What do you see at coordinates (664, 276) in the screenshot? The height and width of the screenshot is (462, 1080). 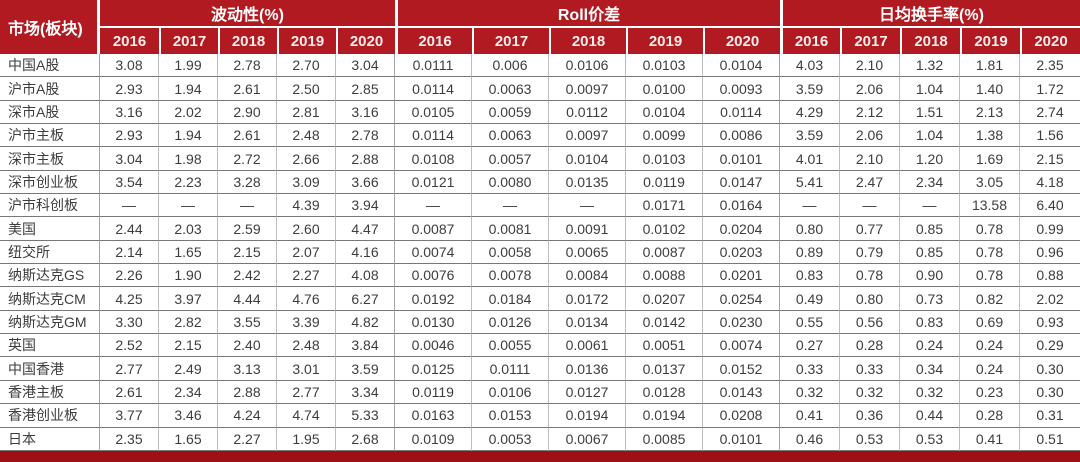 I see `value-cell: 0.0088` at bounding box center [664, 276].